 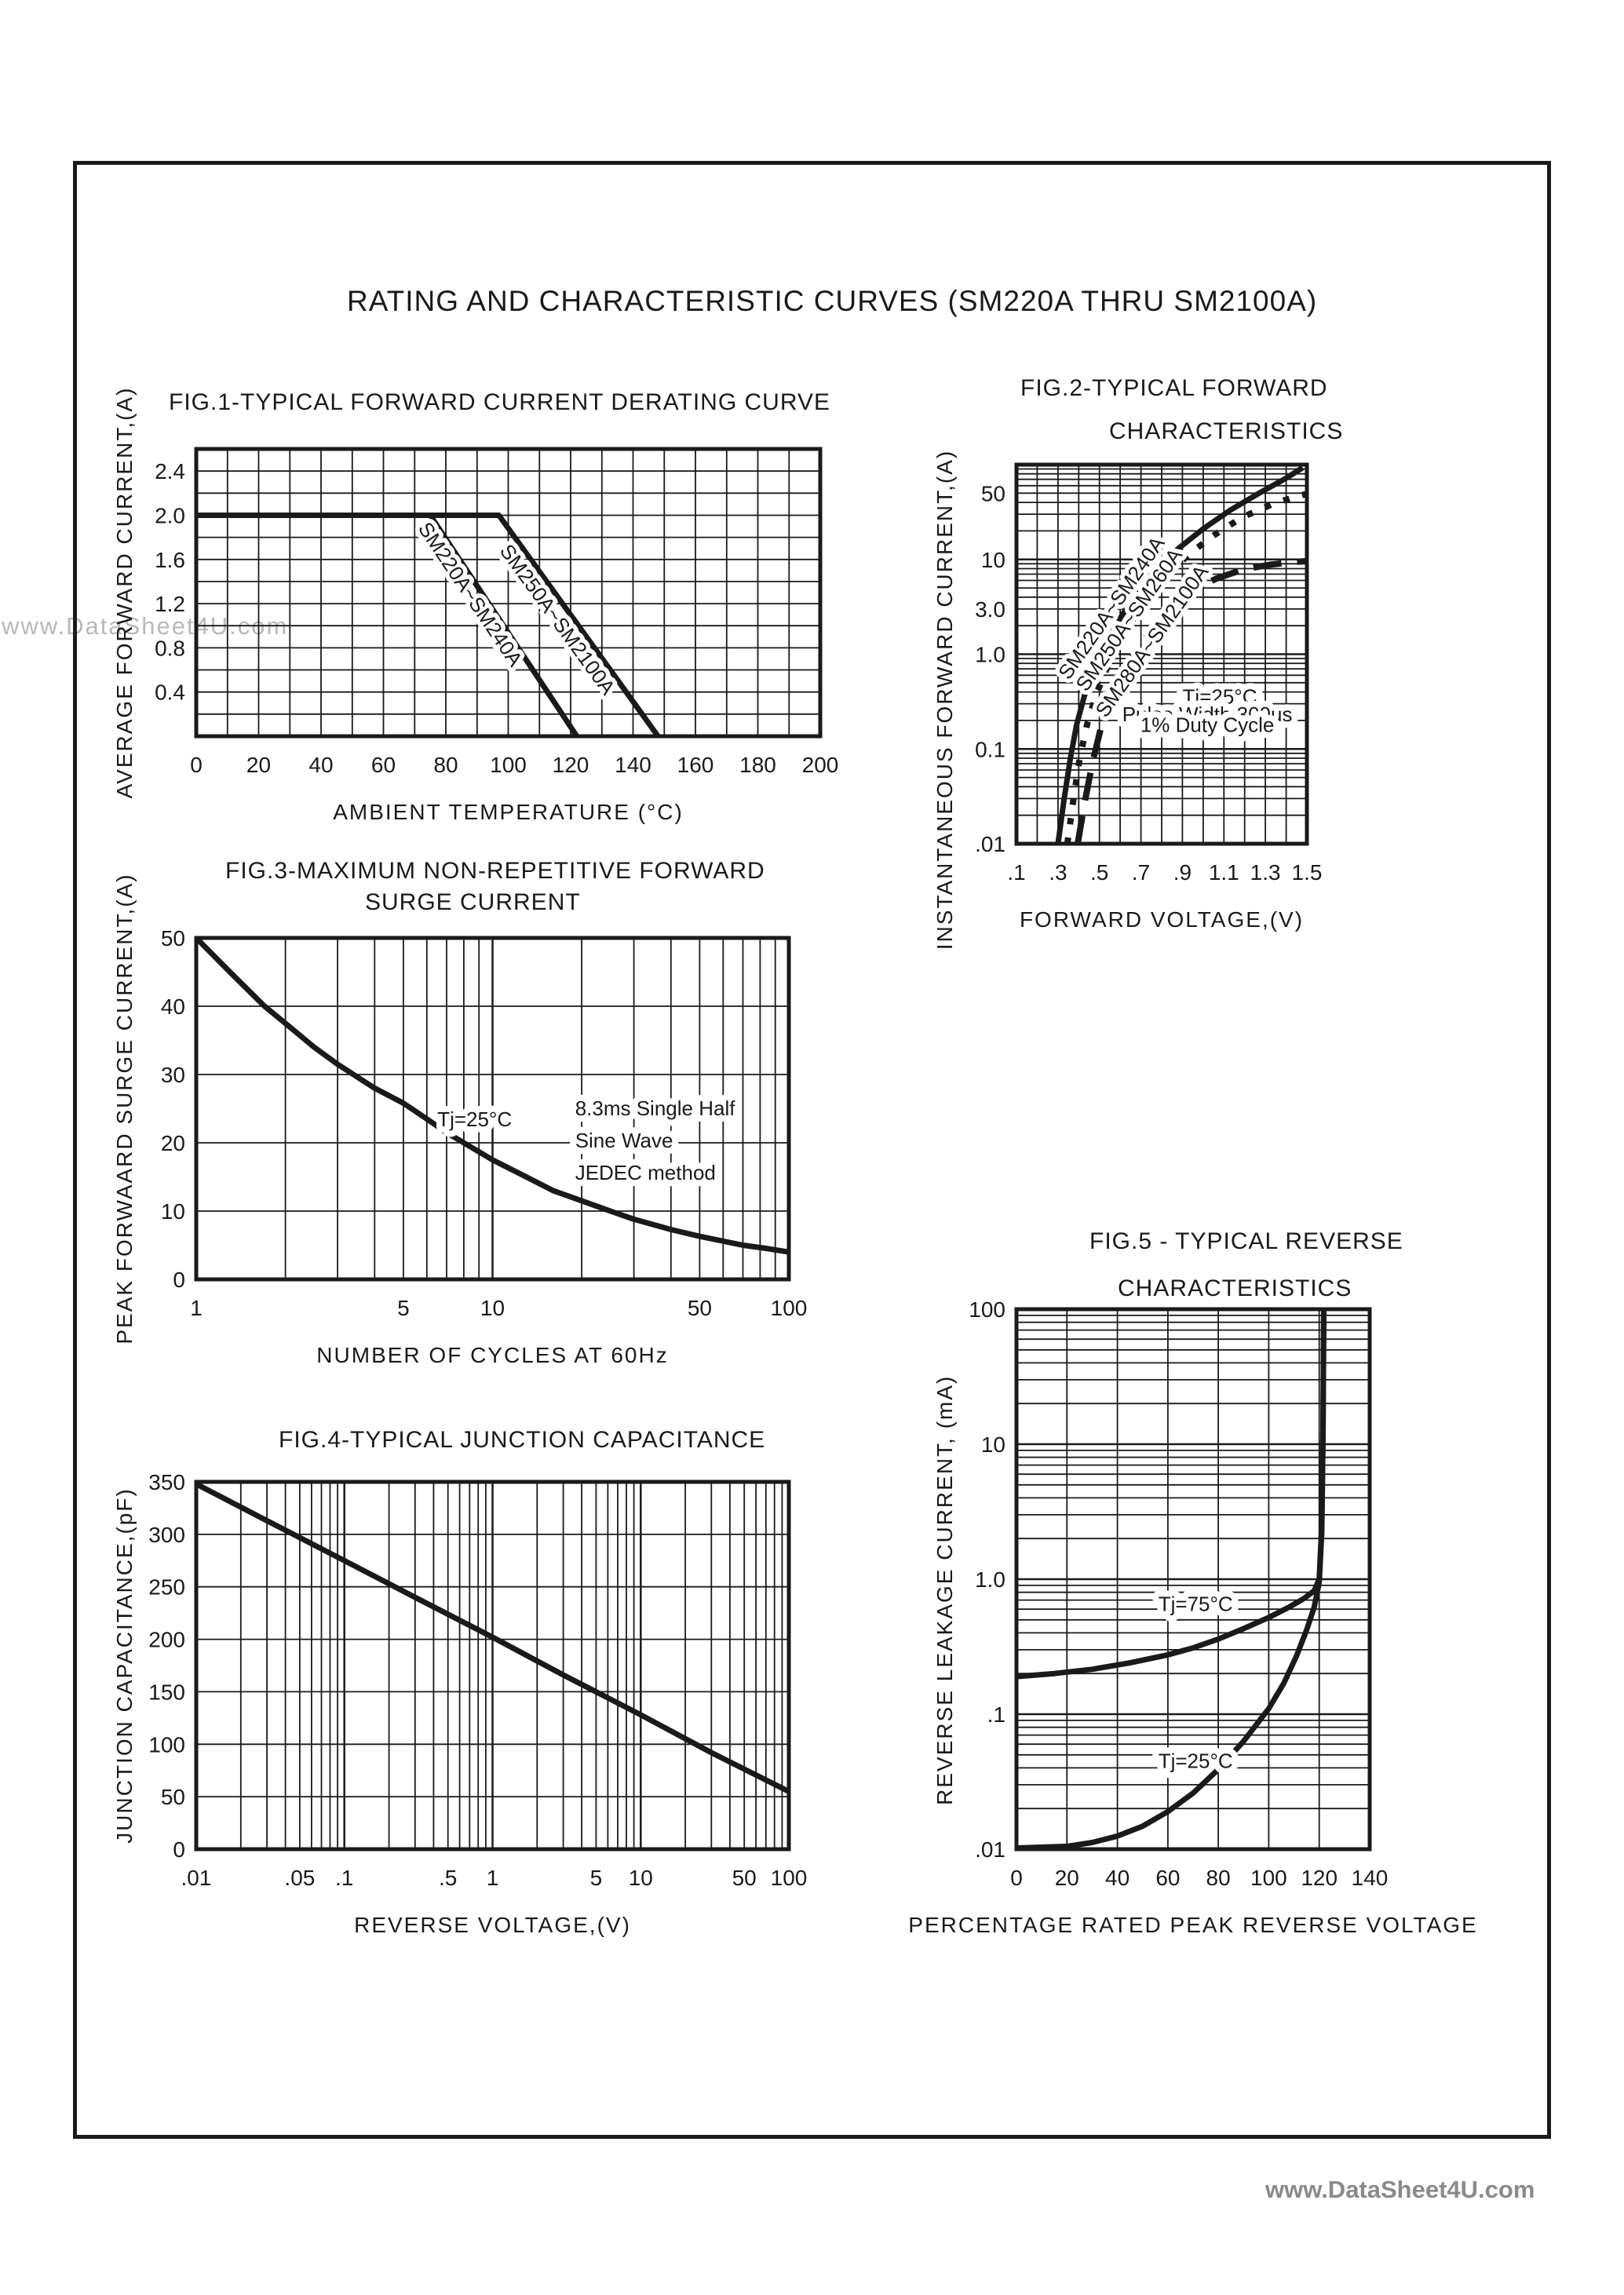 What do you see at coordinates (696, 765) in the screenshot?
I see `fig1-x-tick: 160` at bounding box center [696, 765].